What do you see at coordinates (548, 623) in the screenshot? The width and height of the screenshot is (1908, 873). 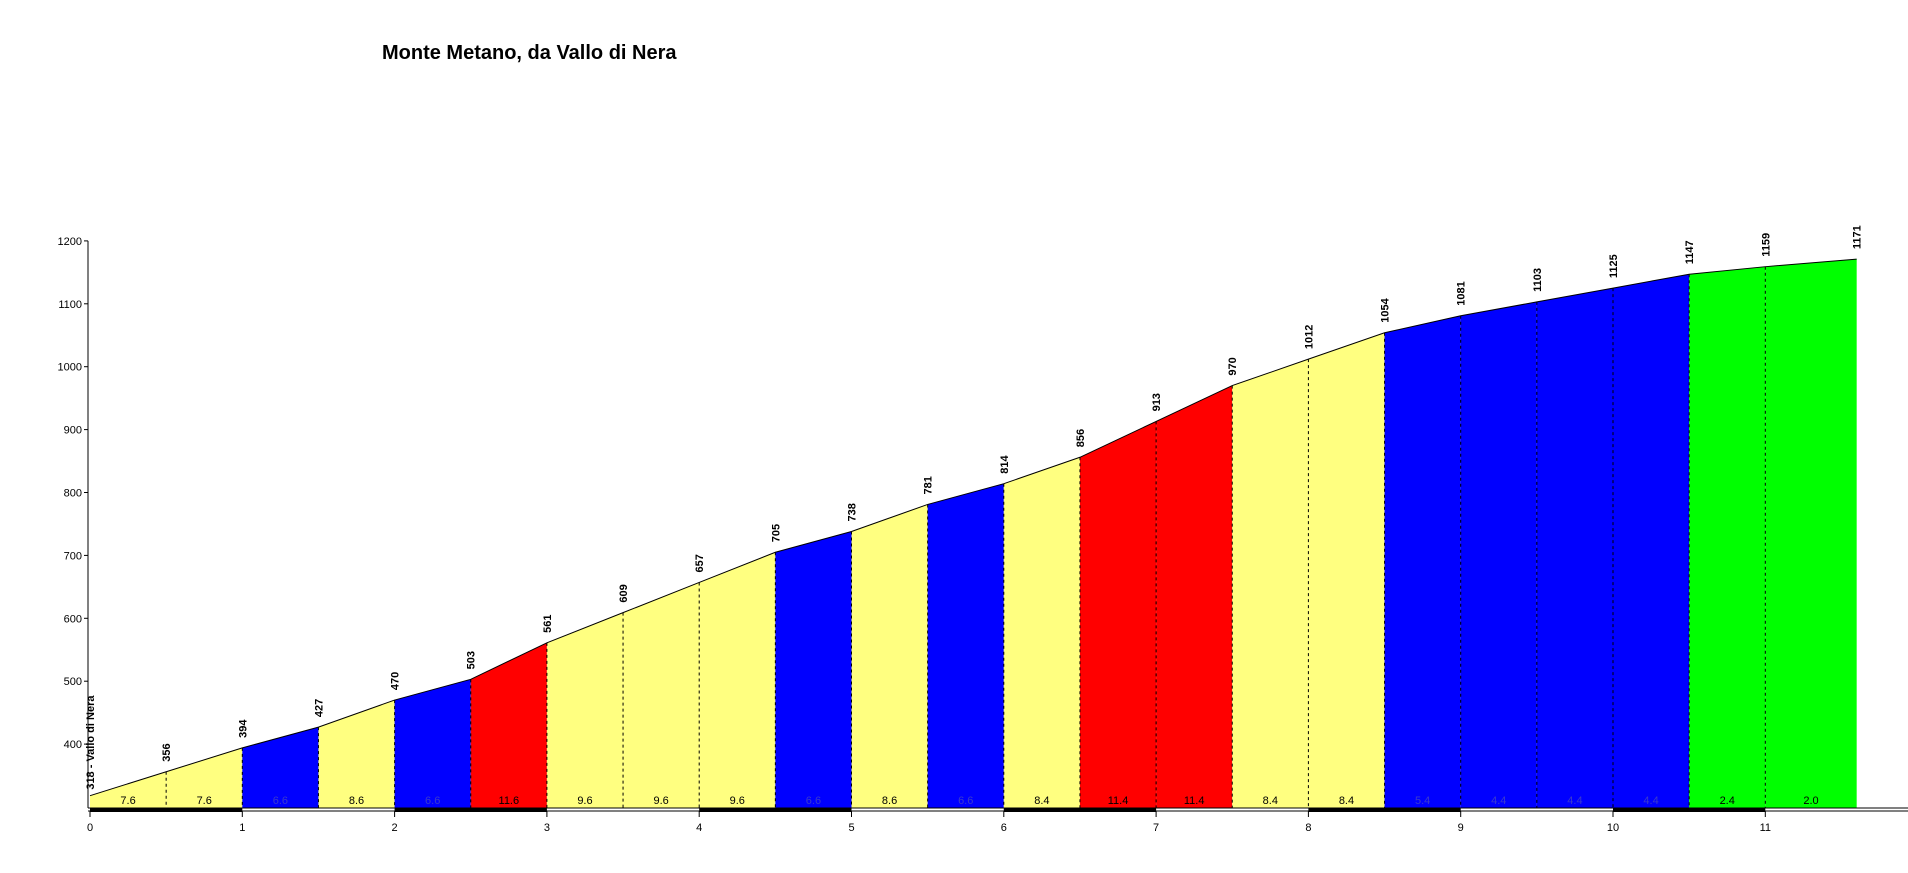 I see `elevation-label: 561` at bounding box center [548, 623].